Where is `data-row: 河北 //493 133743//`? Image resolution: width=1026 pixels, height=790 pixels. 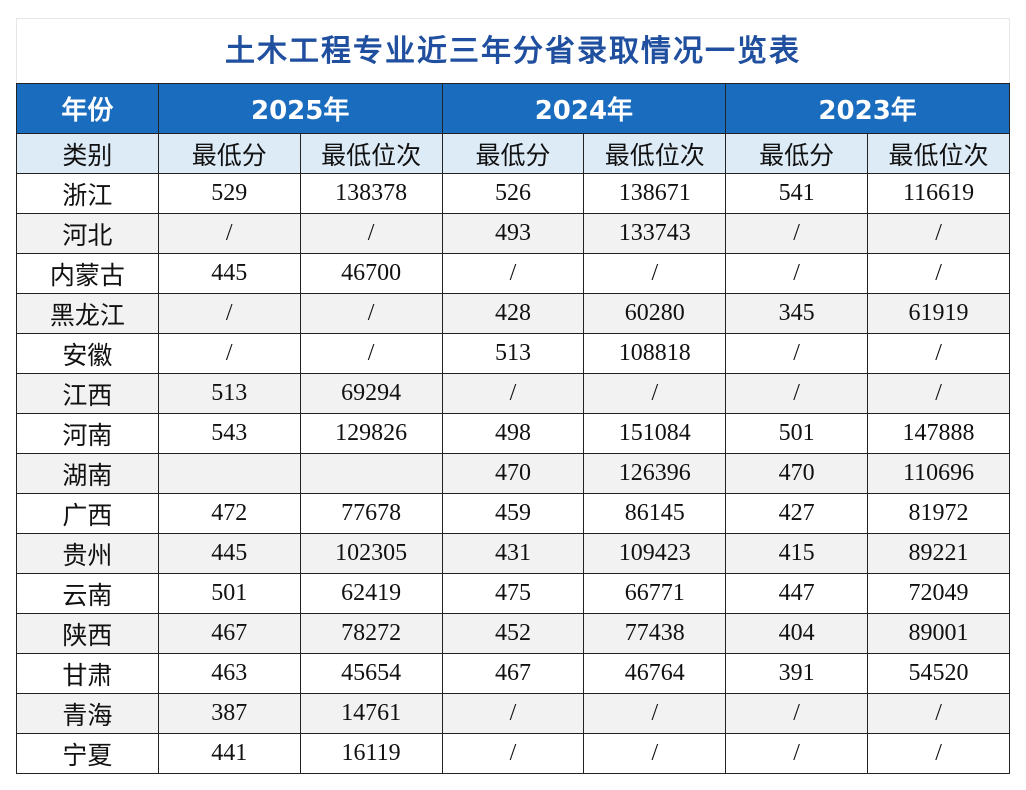
data-row: 河北 //493 133743// is located at coordinates (513, 233).